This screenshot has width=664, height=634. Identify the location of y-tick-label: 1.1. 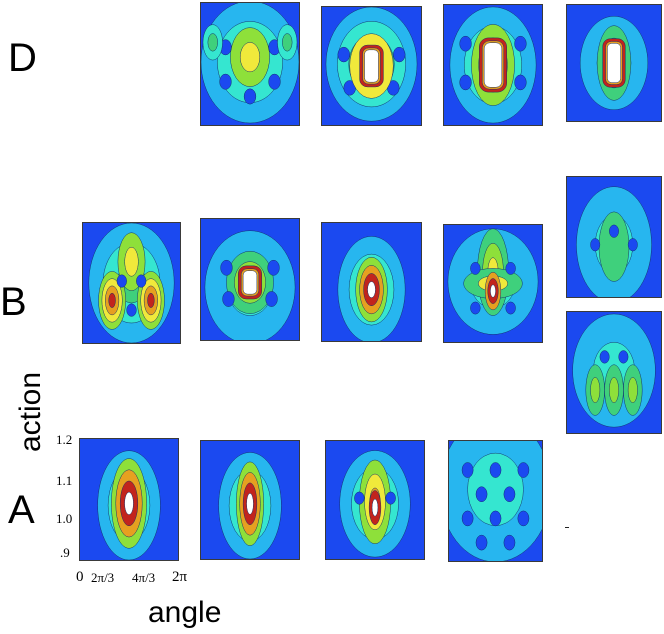
(64, 480).